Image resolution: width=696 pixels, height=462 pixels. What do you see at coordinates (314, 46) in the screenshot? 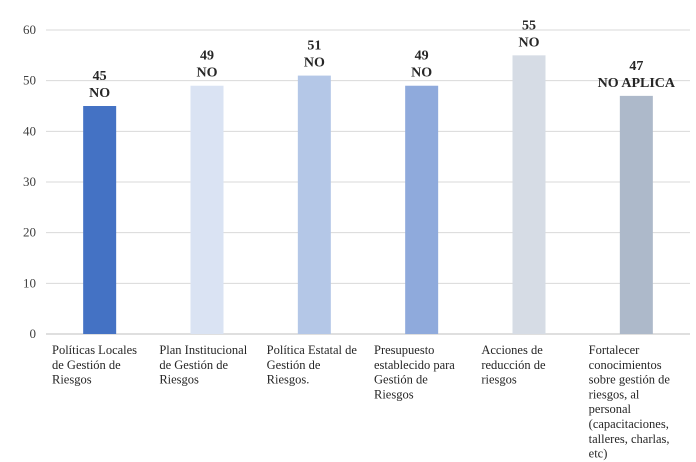
I see `data-label-value: 51` at bounding box center [314, 46].